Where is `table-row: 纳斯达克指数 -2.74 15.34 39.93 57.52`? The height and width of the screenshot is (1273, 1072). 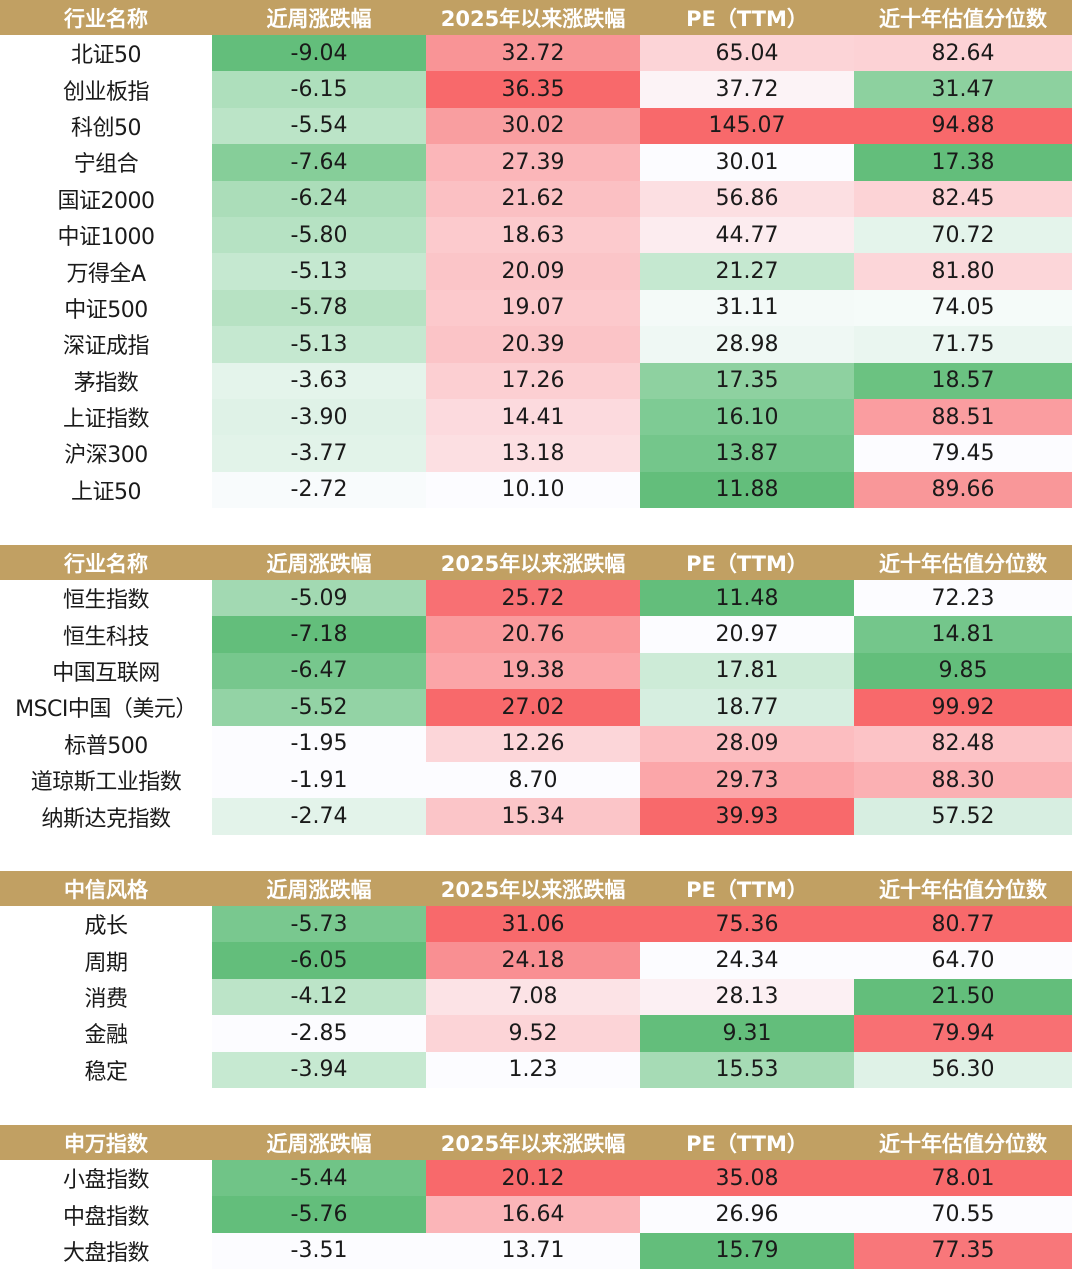
table-row: 纳斯达克指数 -2.74 15.34 39.93 57.52 is located at coordinates (536, 816).